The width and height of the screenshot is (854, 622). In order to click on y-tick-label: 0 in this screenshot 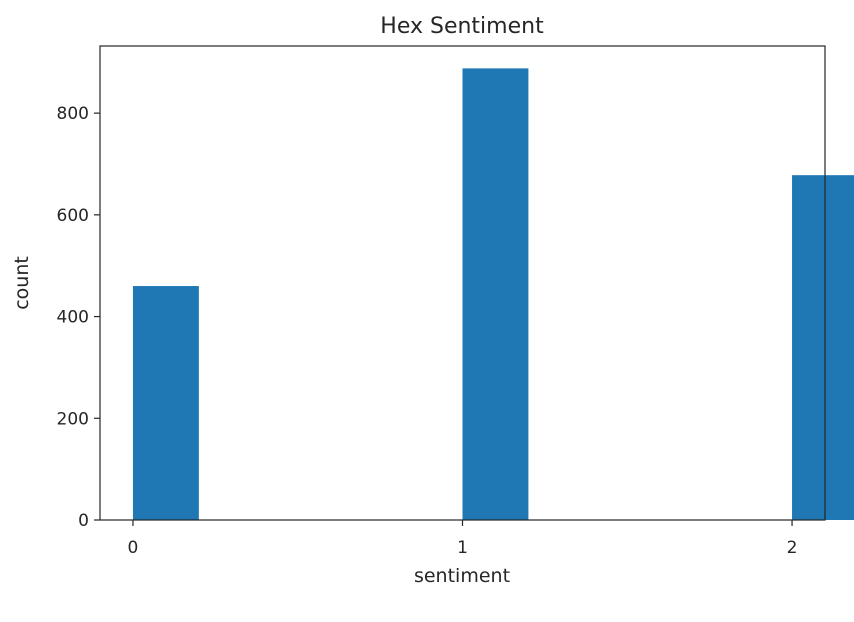, I will do `click(83, 521)`.